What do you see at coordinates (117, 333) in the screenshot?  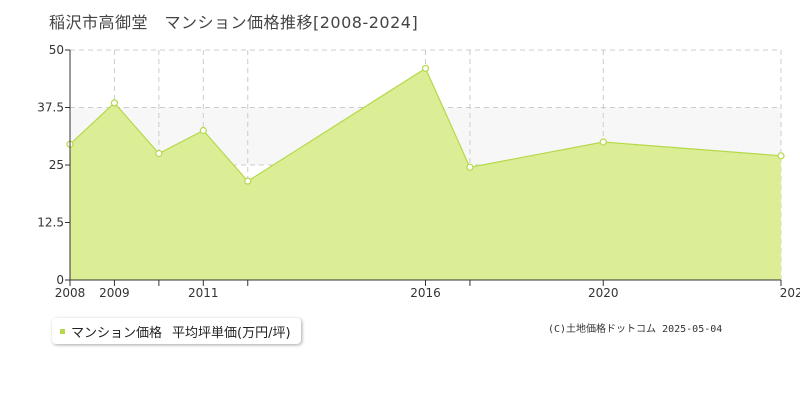 I see `legend-series-label: マンション価格` at bounding box center [117, 333].